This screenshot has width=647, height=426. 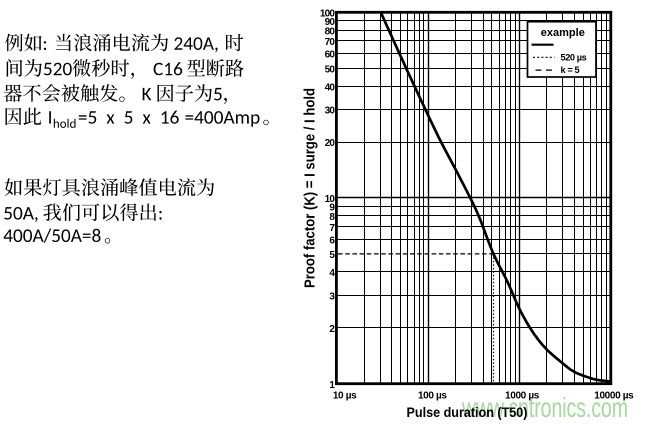 I want to click on svg-text: Pulse duration (T50), so click(x=467, y=412).